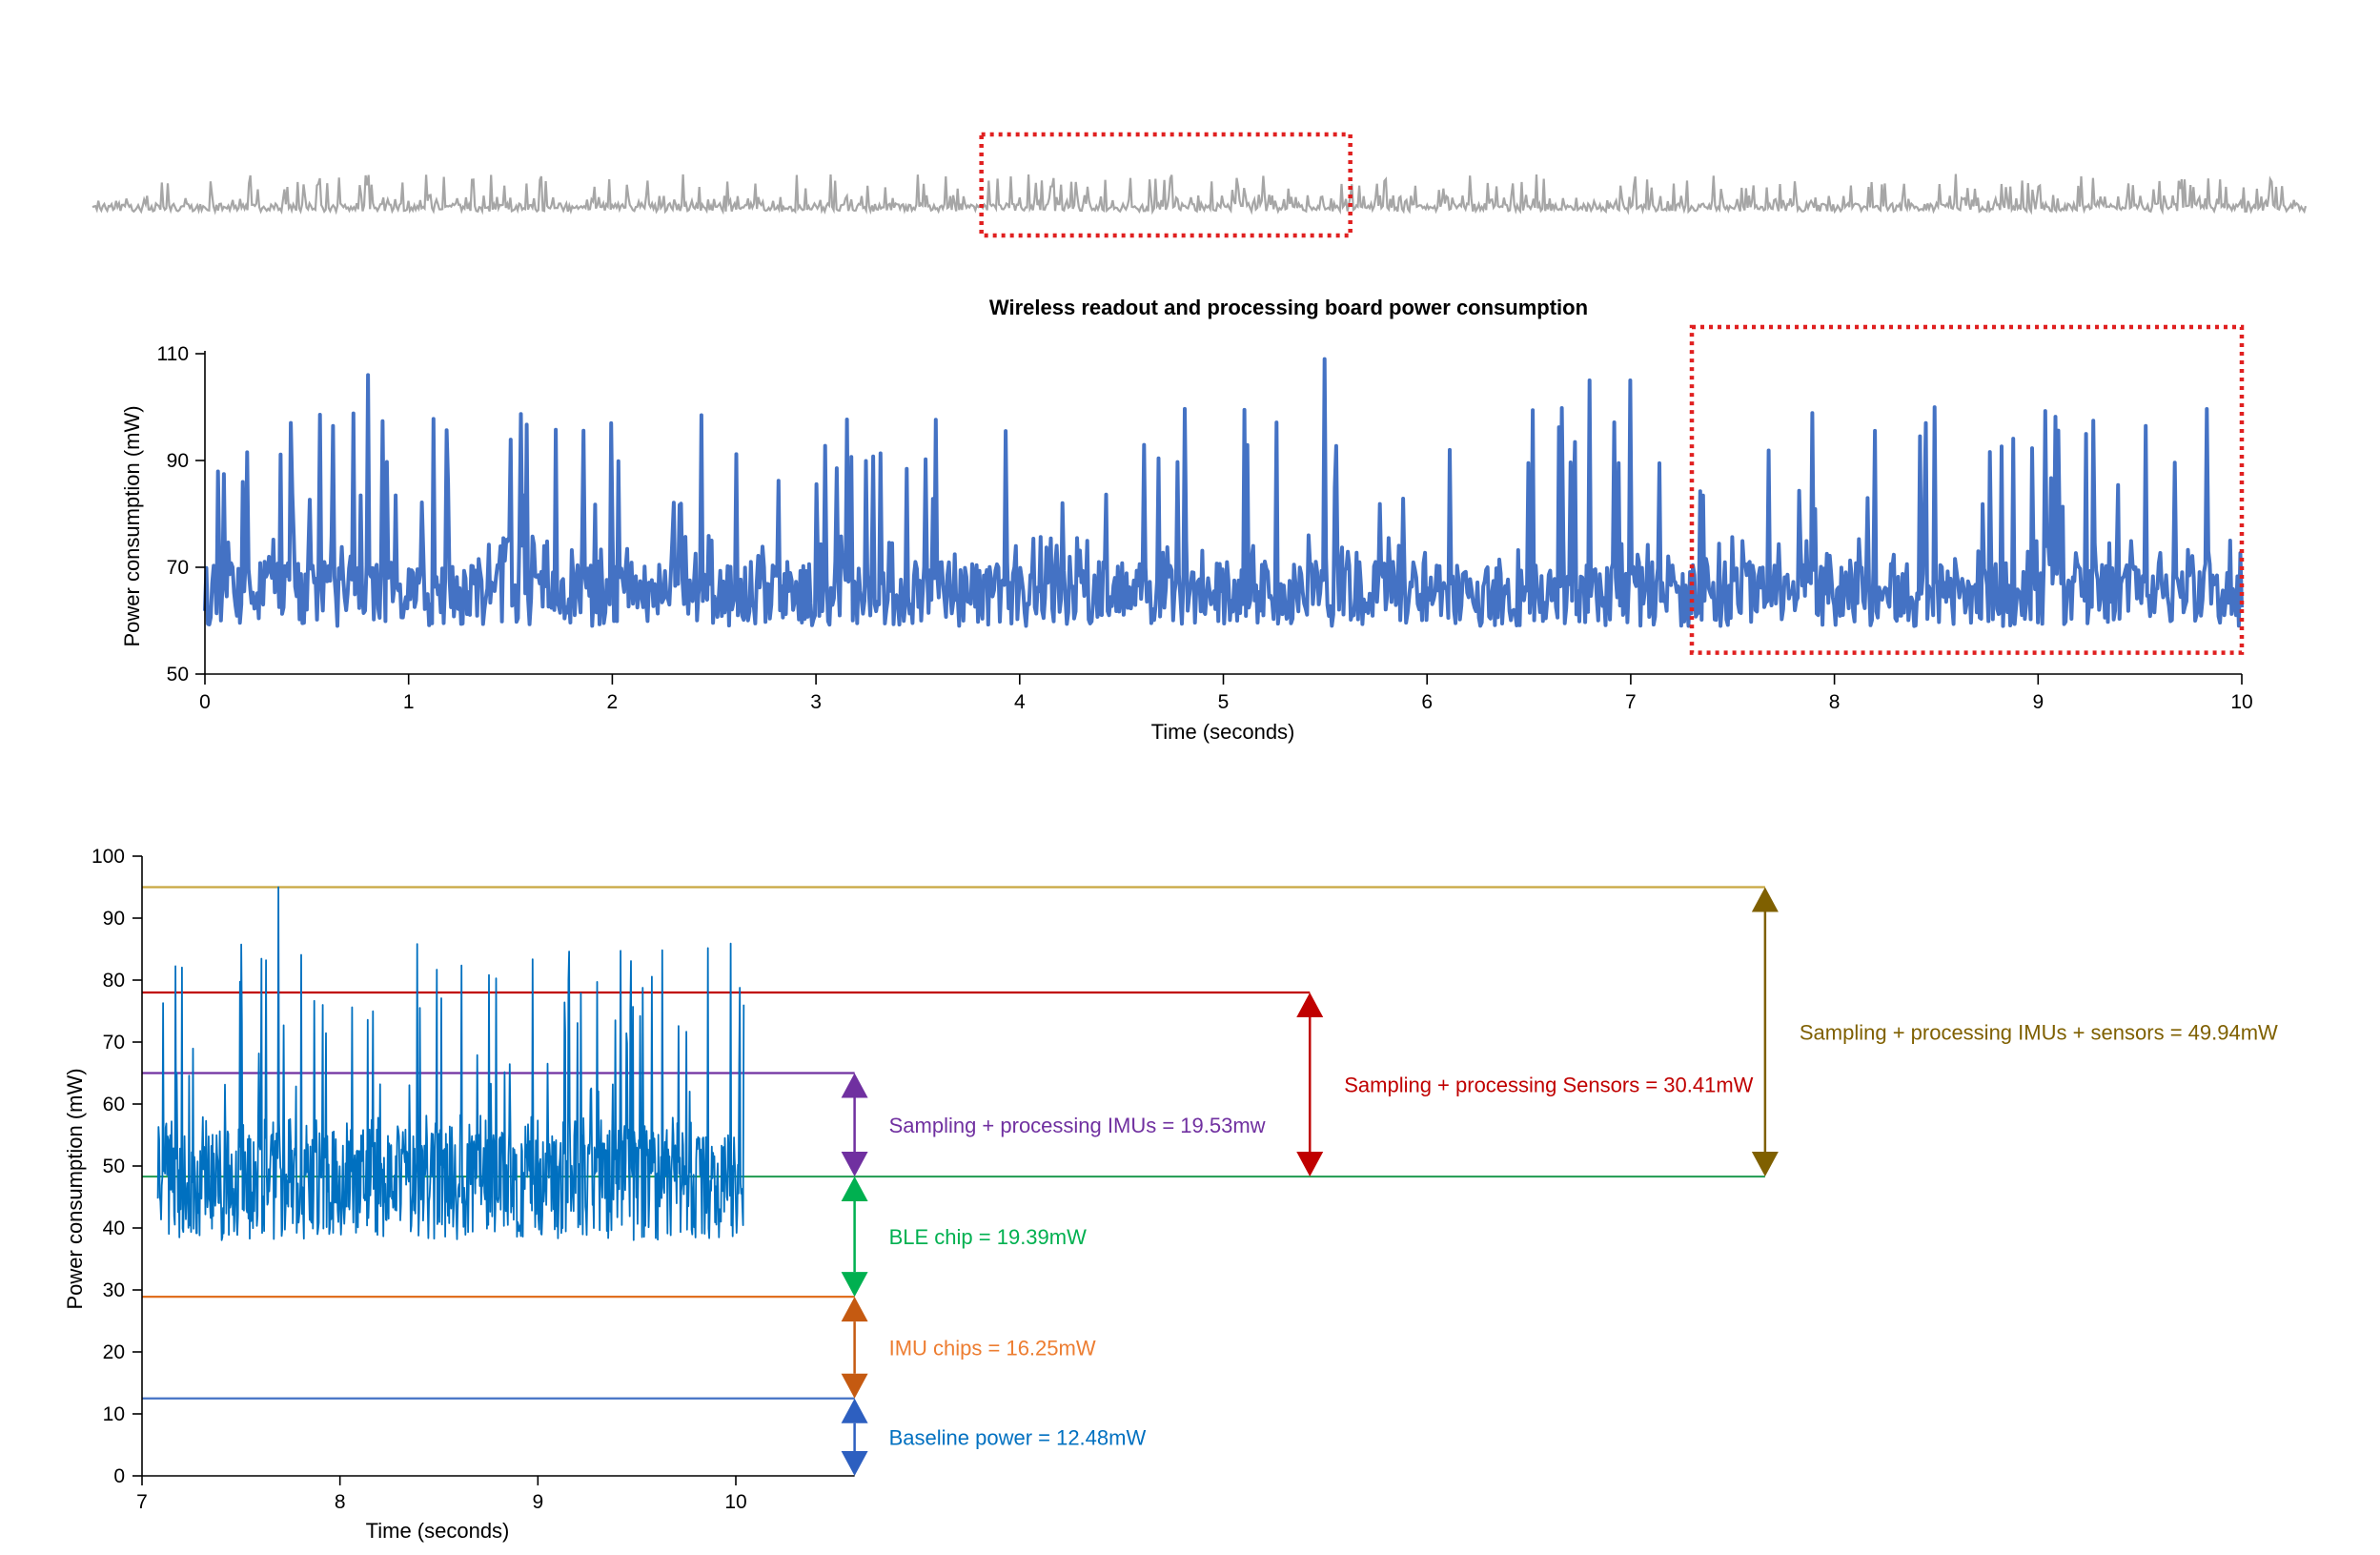 Image resolution: width=2380 pixels, height=1555 pixels. What do you see at coordinates (1077, 1125) in the screenshot?
I see `annotation-label: Sampling + processing IMUs = 19.53mw` at bounding box center [1077, 1125].